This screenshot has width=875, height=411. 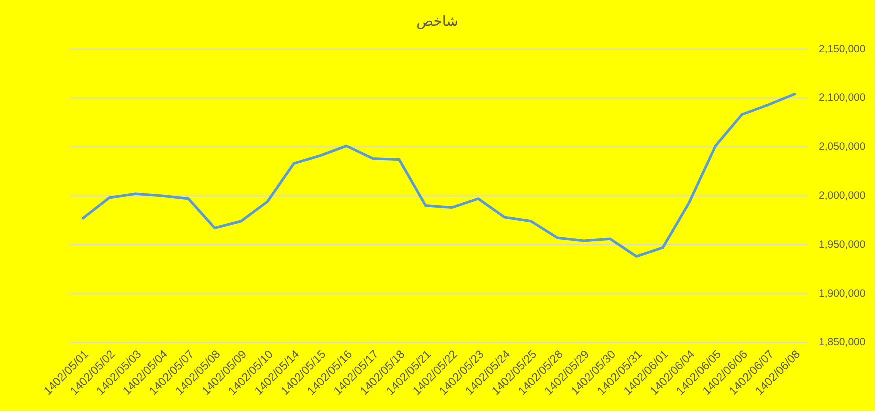 What do you see at coordinates (842, 294) in the screenshot?
I see `y-tick-label: 1,900,000` at bounding box center [842, 294].